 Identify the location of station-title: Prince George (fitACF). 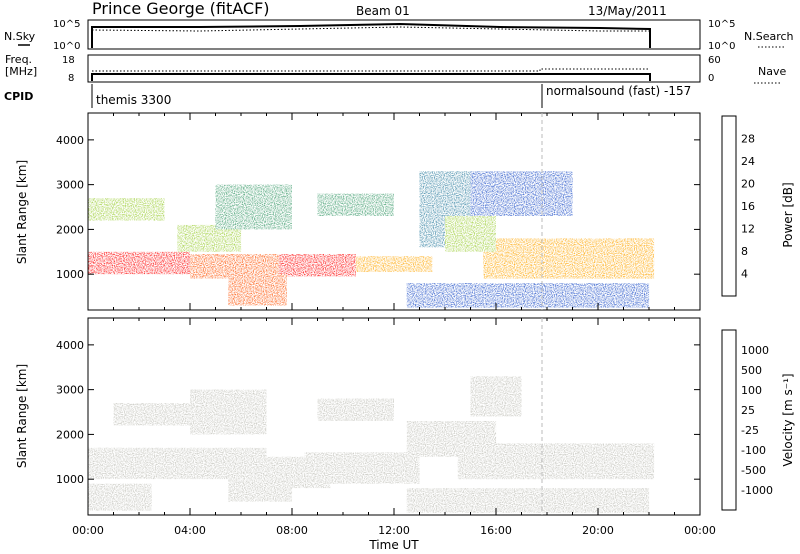
(181, 9).